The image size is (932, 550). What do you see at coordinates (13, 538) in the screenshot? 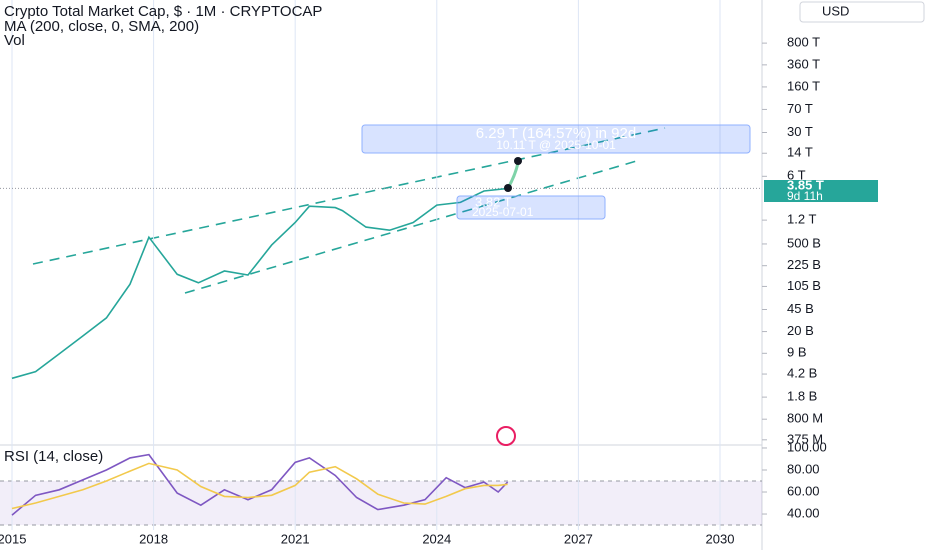
I see `x-tick-label: 2015` at bounding box center [13, 538].